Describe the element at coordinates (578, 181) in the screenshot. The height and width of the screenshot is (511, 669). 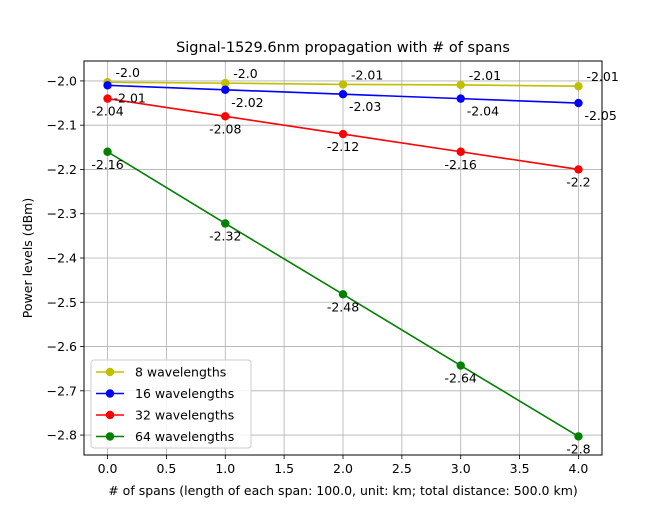
I see `data-label: -2.2` at that location.